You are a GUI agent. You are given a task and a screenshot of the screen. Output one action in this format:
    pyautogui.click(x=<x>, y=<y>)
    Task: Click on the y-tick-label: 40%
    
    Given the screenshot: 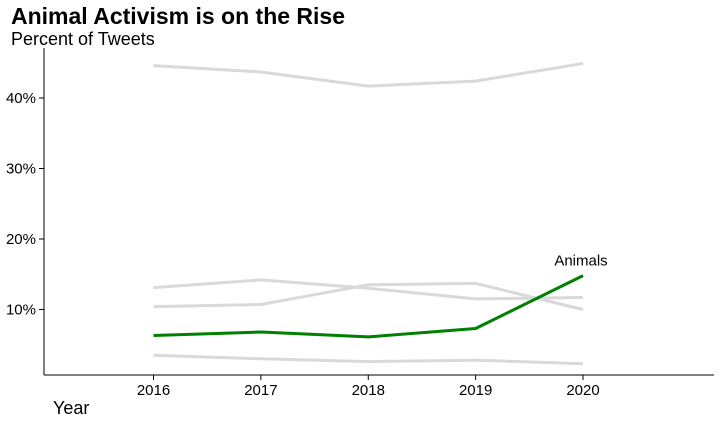 What is the action you would take?
    pyautogui.click(x=21, y=98)
    